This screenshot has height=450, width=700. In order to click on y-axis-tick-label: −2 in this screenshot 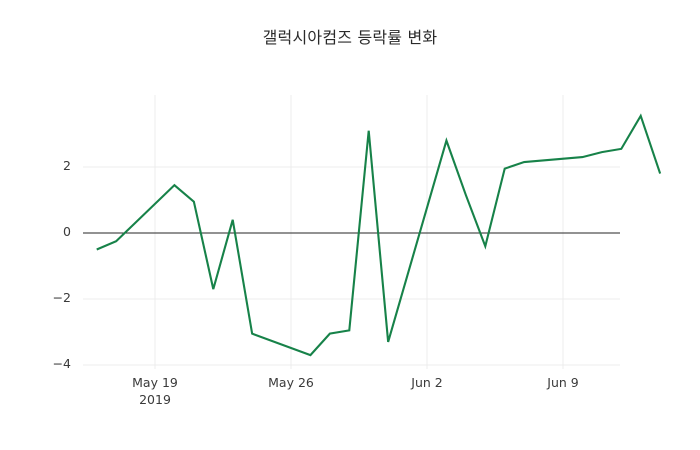, I will do `click(61, 297)`.